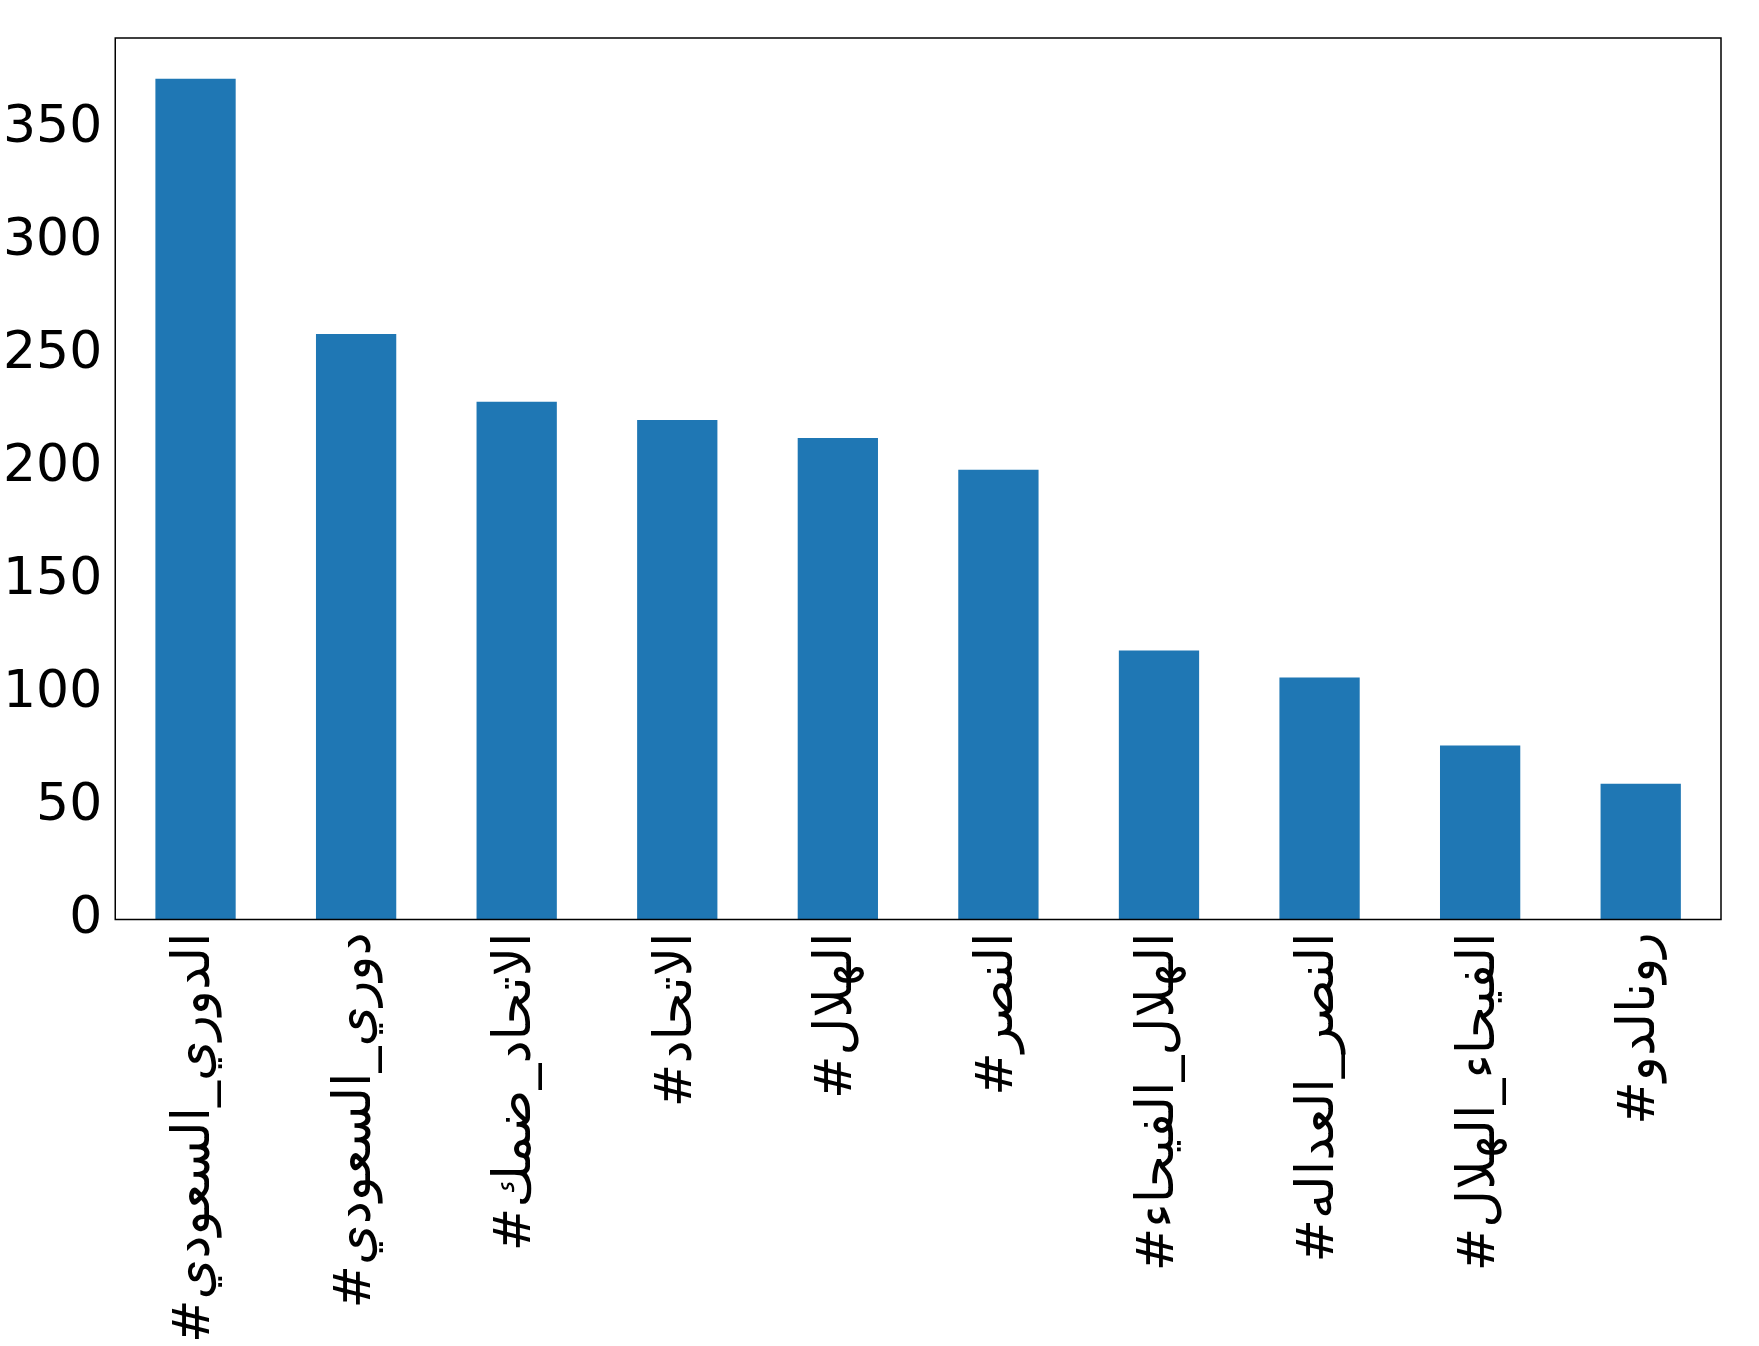  What do you see at coordinates (52, 123) in the screenshot?
I see `y-tick-label: 350` at bounding box center [52, 123].